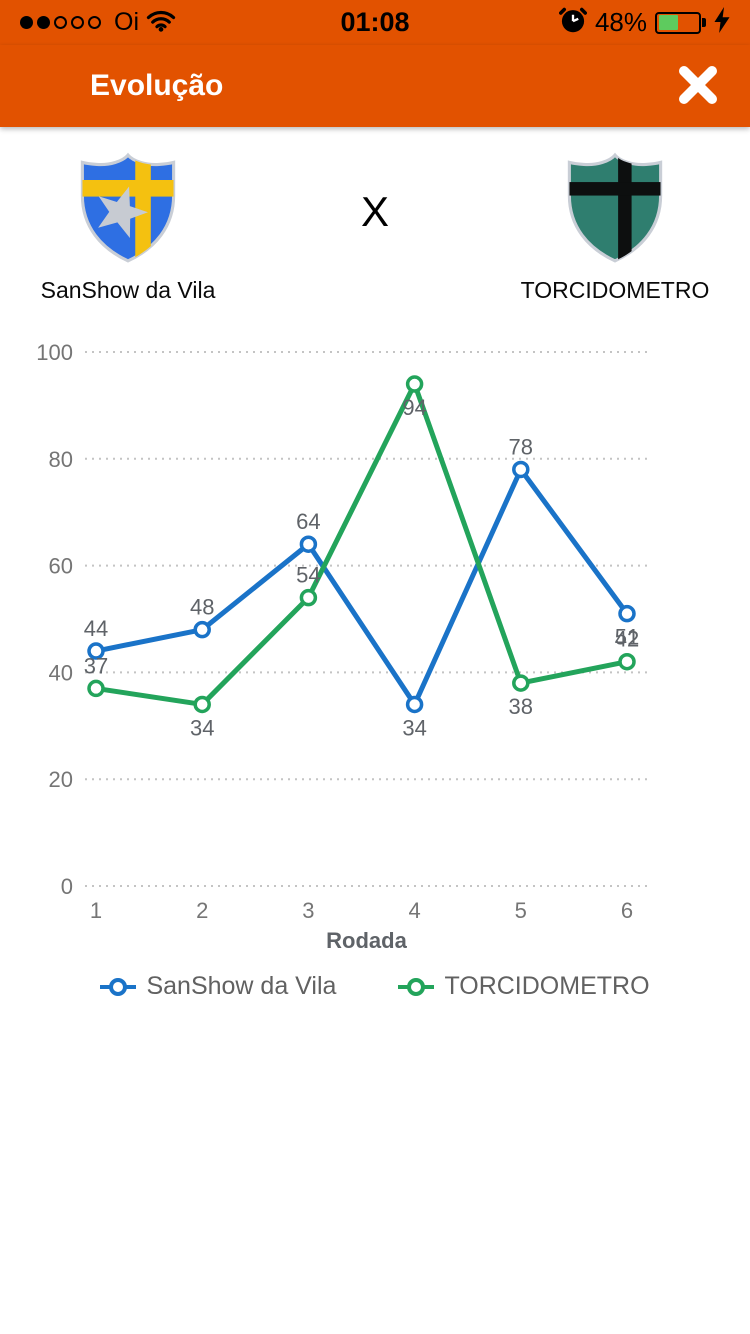 This screenshot has height=1334, width=750. What do you see at coordinates (521, 446) in the screenshot?
I see `data-point-label: 78` at bounding box center [521, 446].